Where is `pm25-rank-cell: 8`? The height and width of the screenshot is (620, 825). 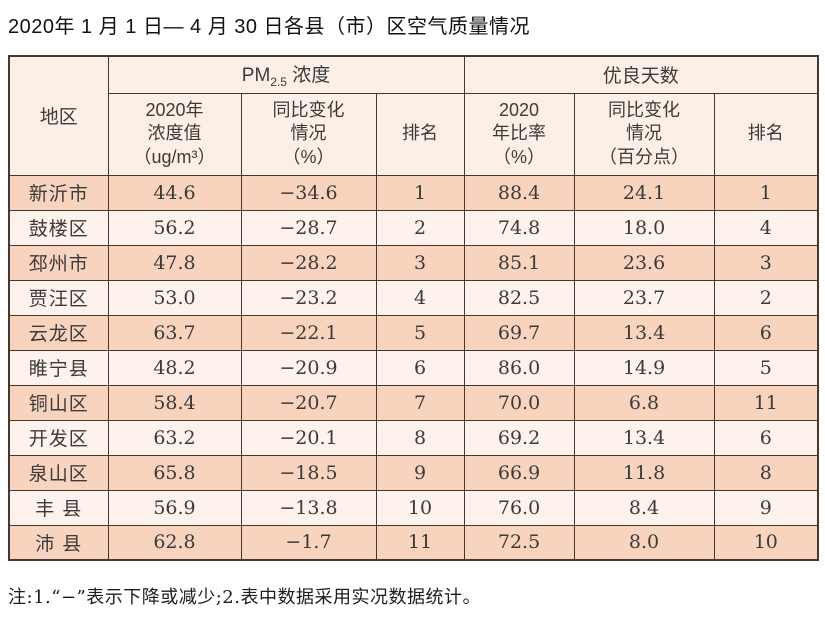 pm25-rank-cell: 8 is located at coordinates (420, 437).